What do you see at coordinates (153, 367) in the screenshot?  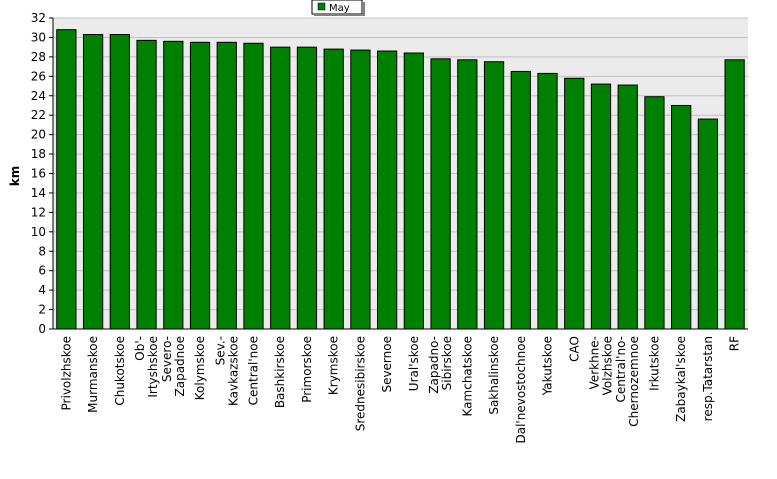 I see `x-tick-label: Irtyshskoe` at bounding box center [153, 367].